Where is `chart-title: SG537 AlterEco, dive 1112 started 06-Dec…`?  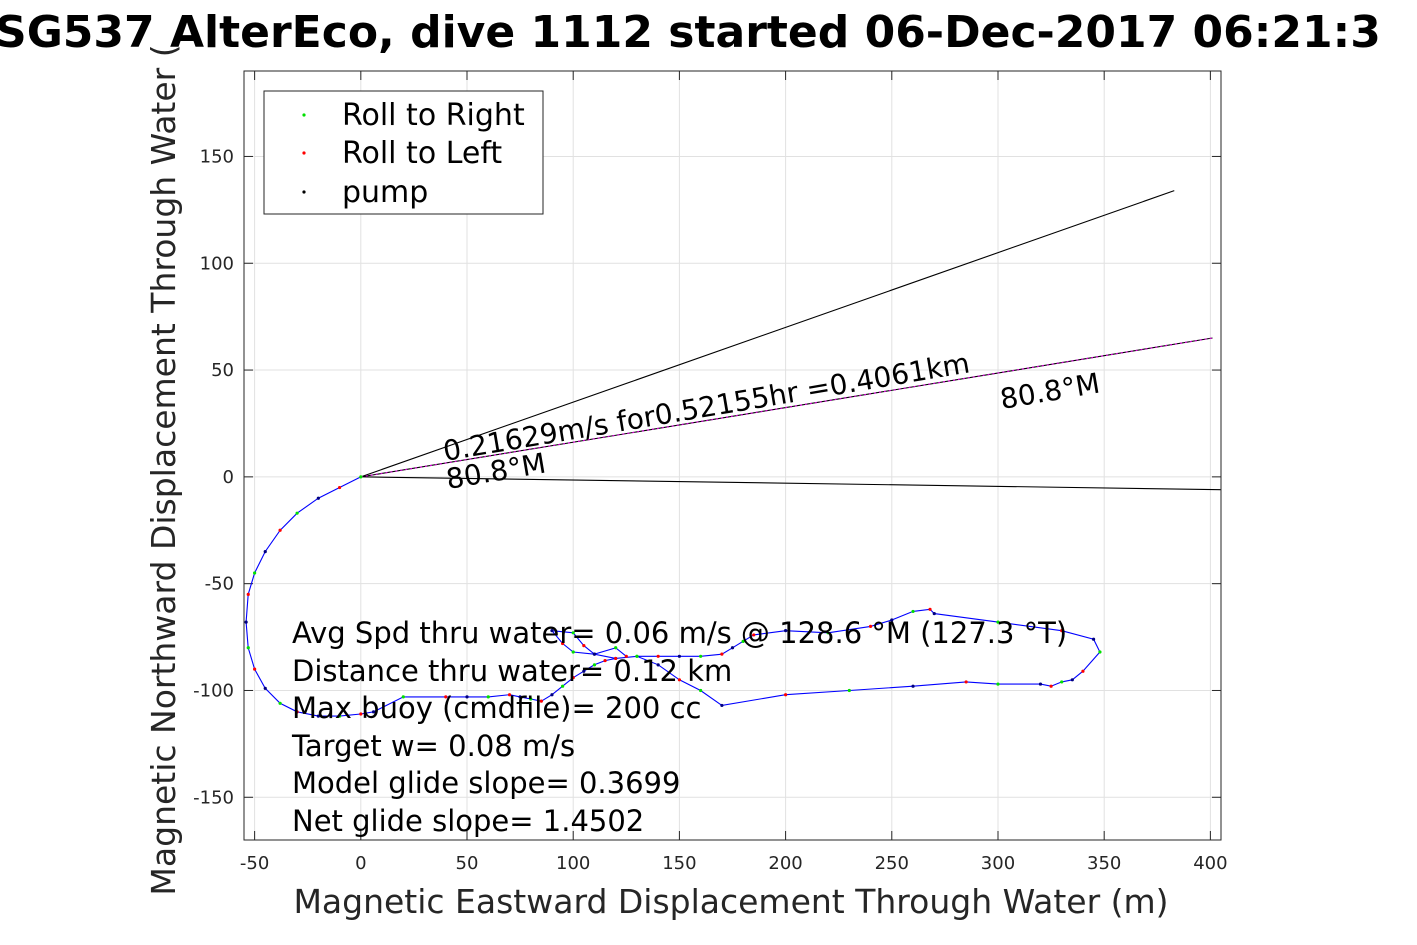
chart-title: SG537 AlterEco, dive 1112 started 06-Dec… is located at coordinates (690, 32).